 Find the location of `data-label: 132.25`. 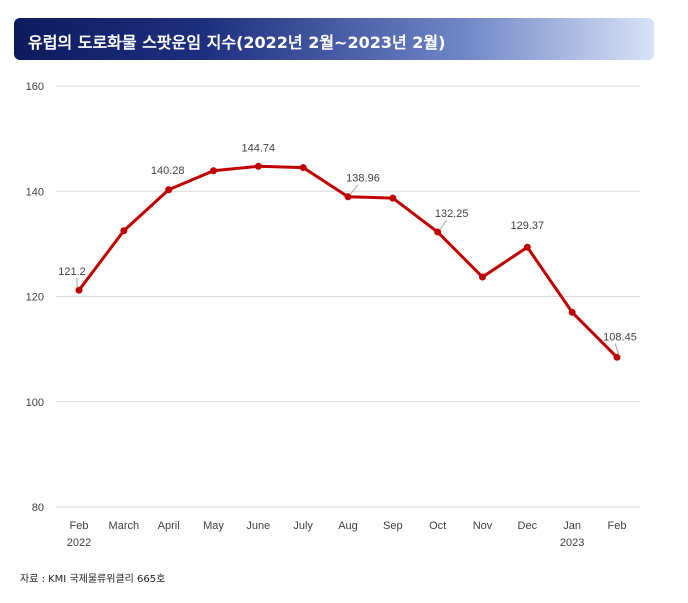

data-label: 132.25 is located at coordinates (452, 214).